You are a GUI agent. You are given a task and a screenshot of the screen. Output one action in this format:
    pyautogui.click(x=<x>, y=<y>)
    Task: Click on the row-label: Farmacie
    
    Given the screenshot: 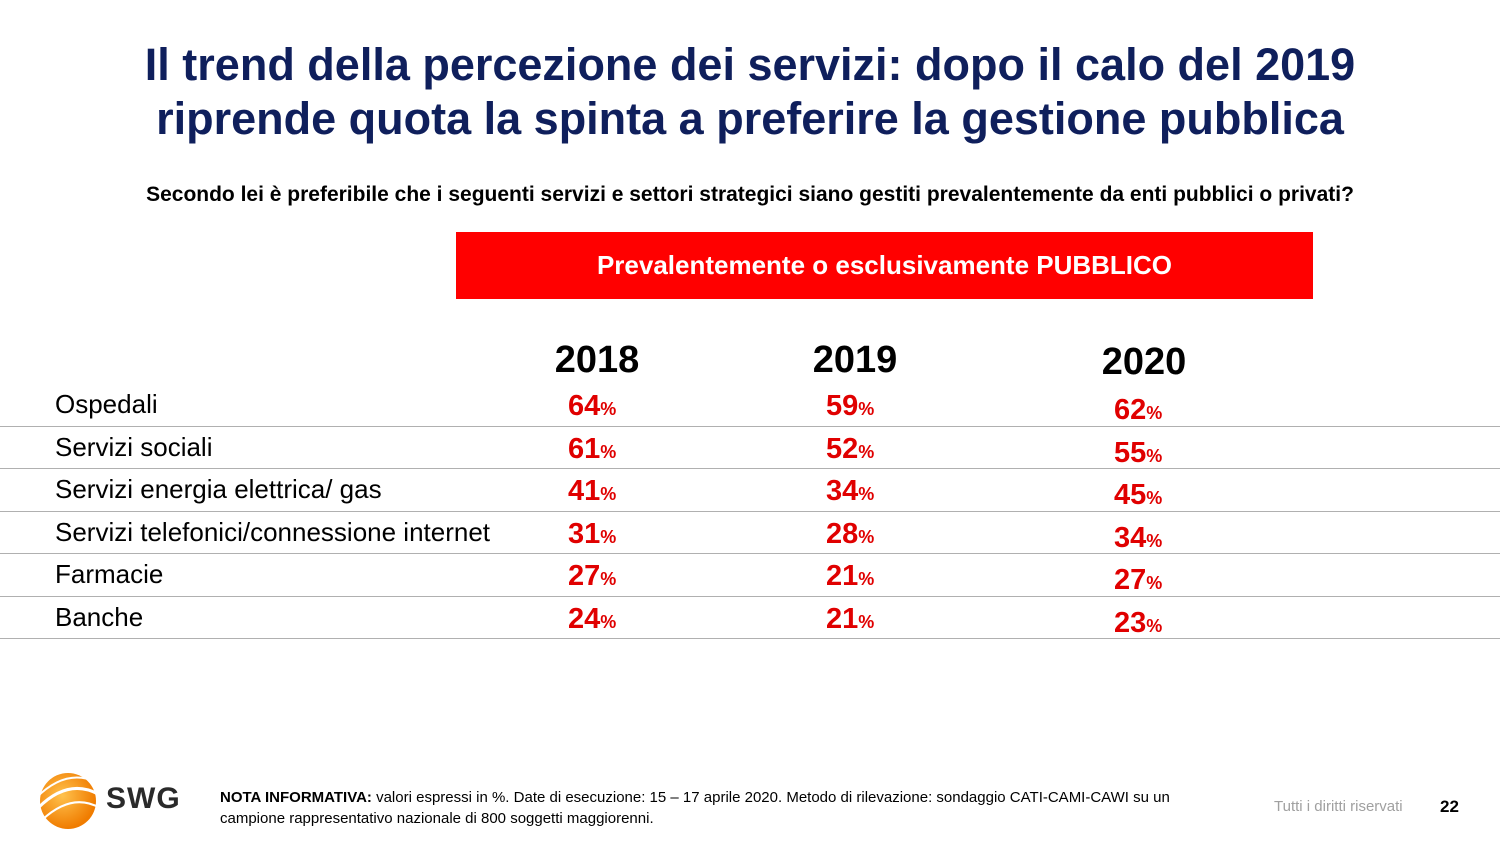 What is the action you would take?
    pyautogui.click(x=109, y=574)
    